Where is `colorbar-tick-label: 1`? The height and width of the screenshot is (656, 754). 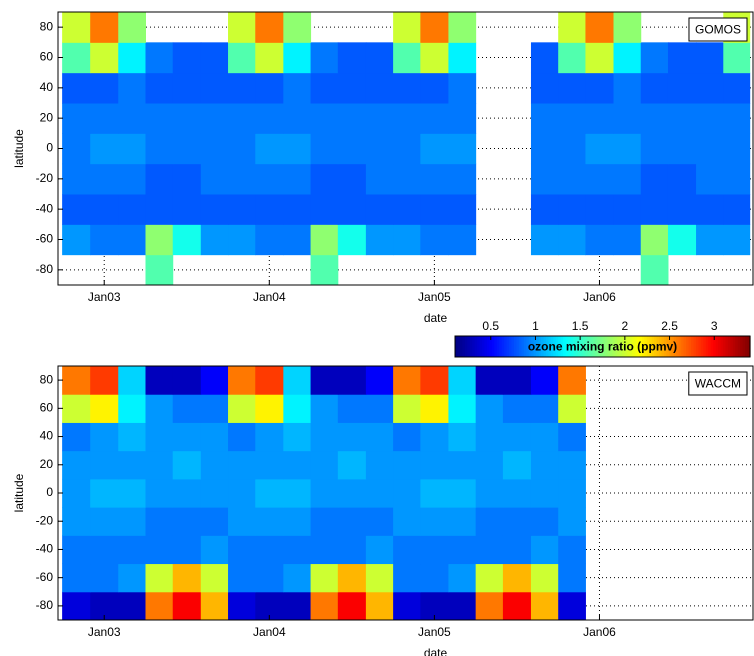
colorbar-tick-label: 1 is located at coordinates (535, 326).